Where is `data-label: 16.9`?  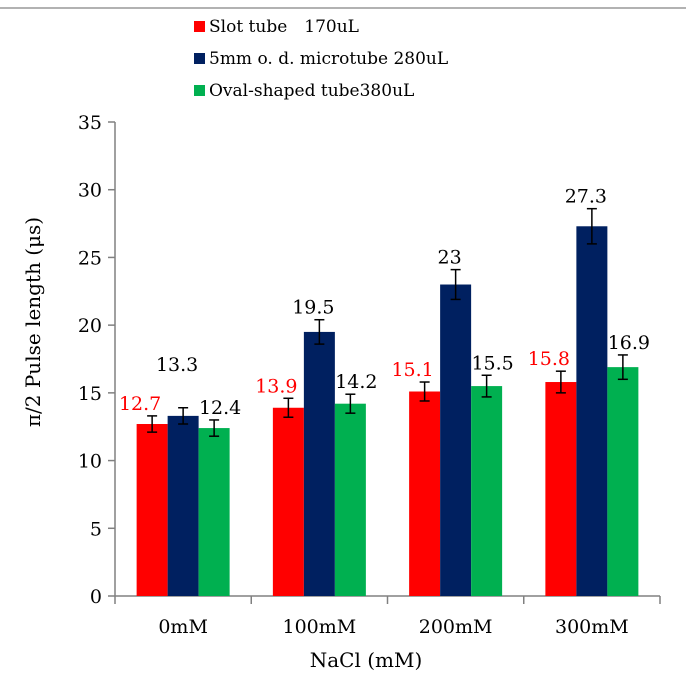 data-label: 16.9 is located at coordinates (629, 343).